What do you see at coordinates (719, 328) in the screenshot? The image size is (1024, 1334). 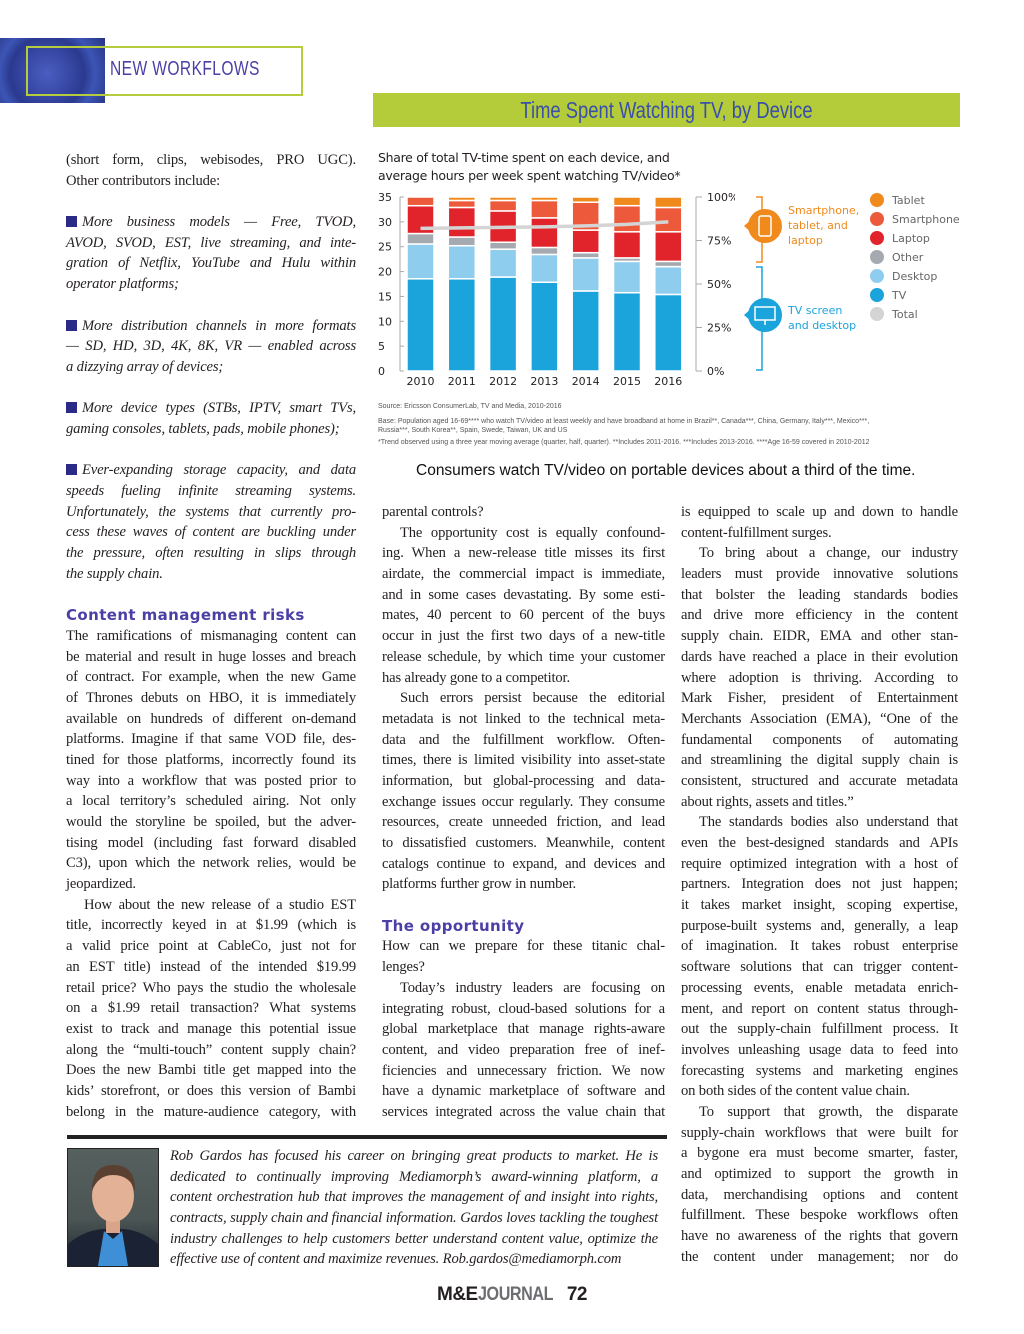 I see `y-right-tick-label: 25%` at bounding box center [719, 328].